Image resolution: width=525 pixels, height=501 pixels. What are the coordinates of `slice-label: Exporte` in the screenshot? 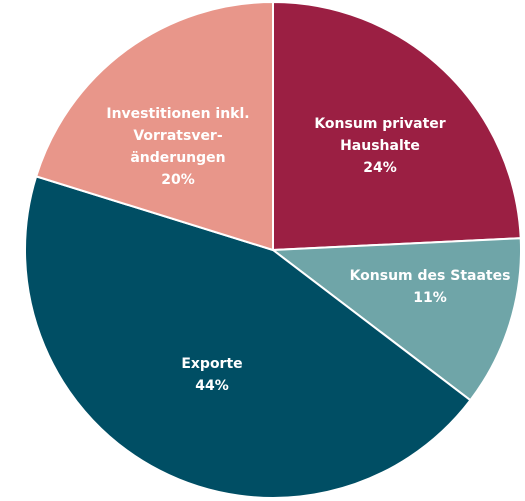 It's located at (211, 364).